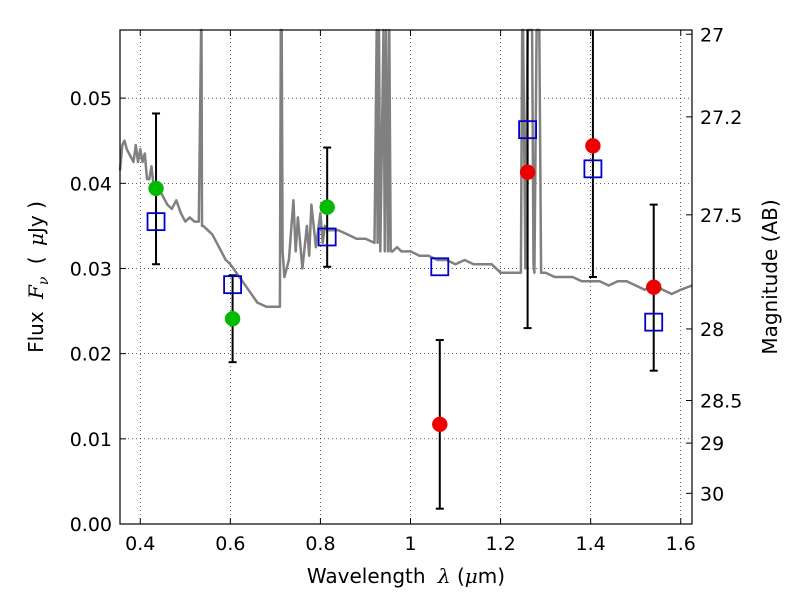  What do you see at coordinates (91, 355) in the screenshot?
I see `y-tick-label: 0.02` at bounding box center [91, 355].